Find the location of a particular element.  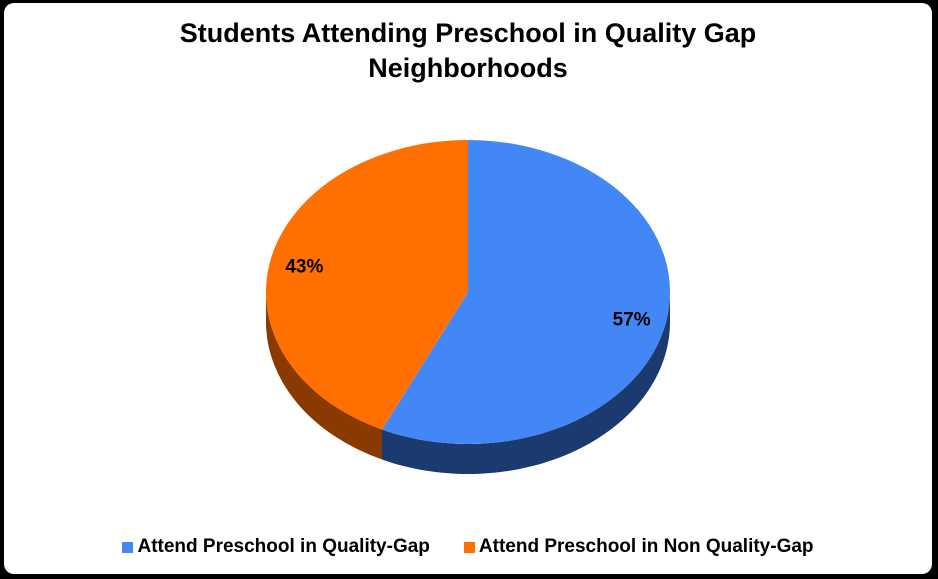

legend-label-non-quality-gap: Attend Preschool in Non Quality-Gap is located at coordinates (646, 546).